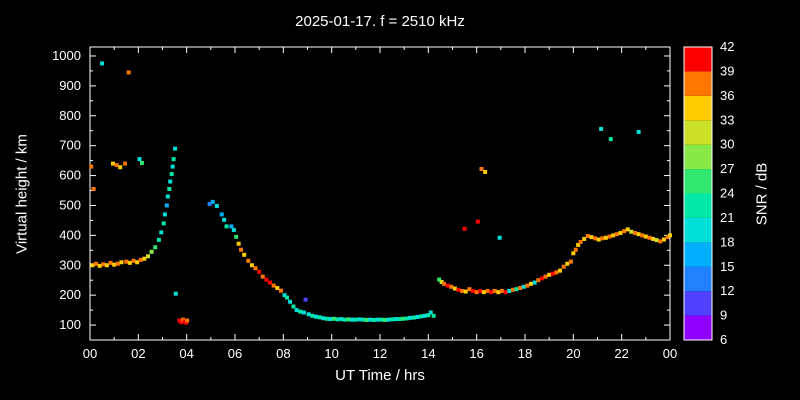 The image size is (800, 400). Describe the element at coordinates (723, 339) in the screenshot. I see `colorbar-tick-label: 6` at that location.